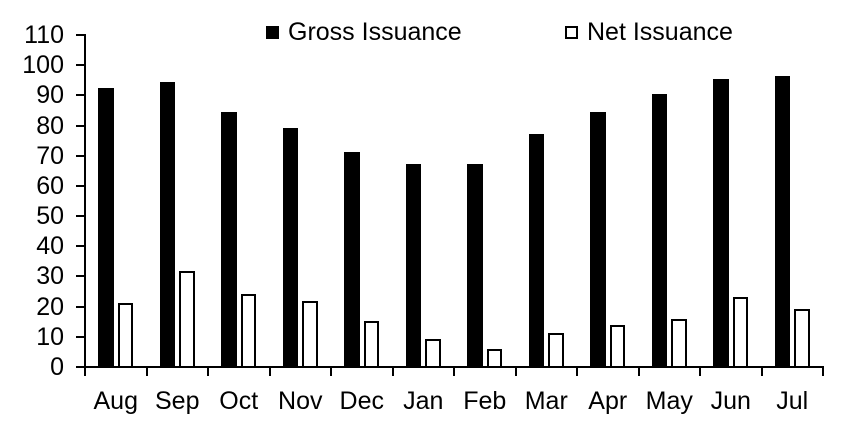  I want to click on x-axis-label-mar: Mar, so click(546, 401).